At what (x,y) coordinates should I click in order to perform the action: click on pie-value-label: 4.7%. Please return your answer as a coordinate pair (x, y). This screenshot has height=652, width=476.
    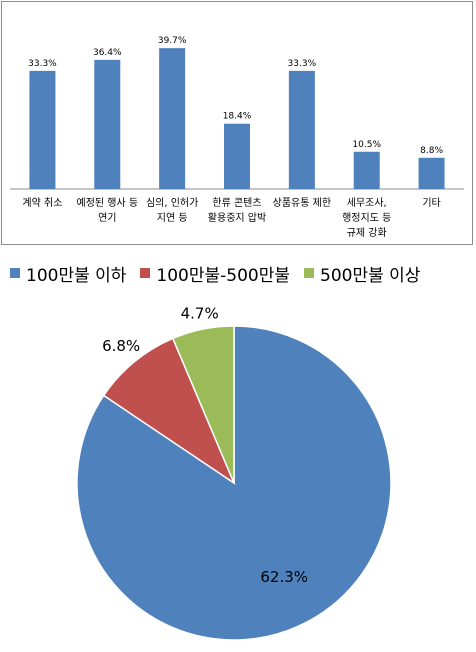
    Looking at the image, I should click on (200, 314).